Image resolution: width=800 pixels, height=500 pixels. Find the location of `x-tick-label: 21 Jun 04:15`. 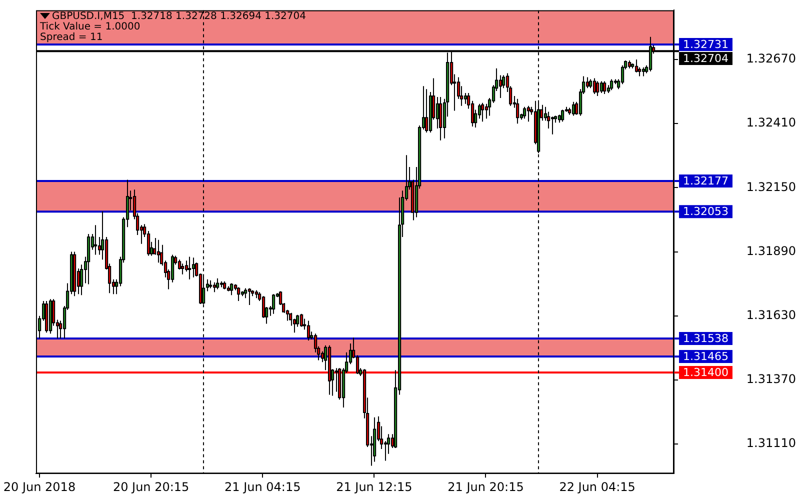

x-tick-label: 21 Jun 04:15 is located at coordinates (262, 487).